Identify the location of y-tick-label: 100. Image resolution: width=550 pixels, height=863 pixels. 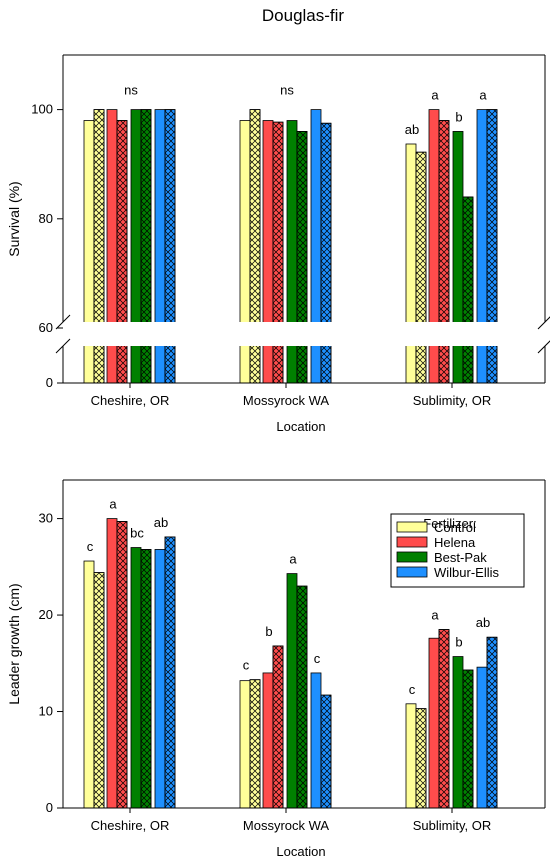
(42, 109).